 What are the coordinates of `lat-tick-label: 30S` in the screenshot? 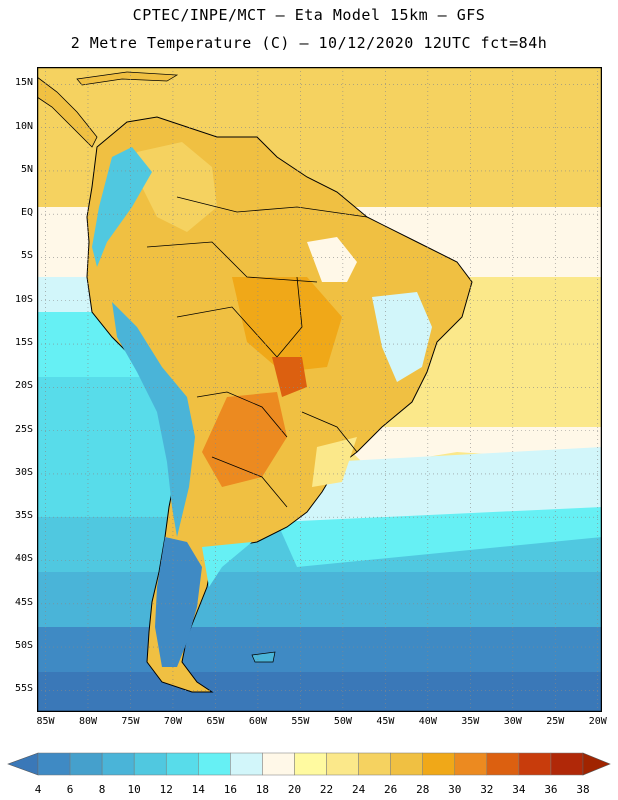 It's located at (23, 472).